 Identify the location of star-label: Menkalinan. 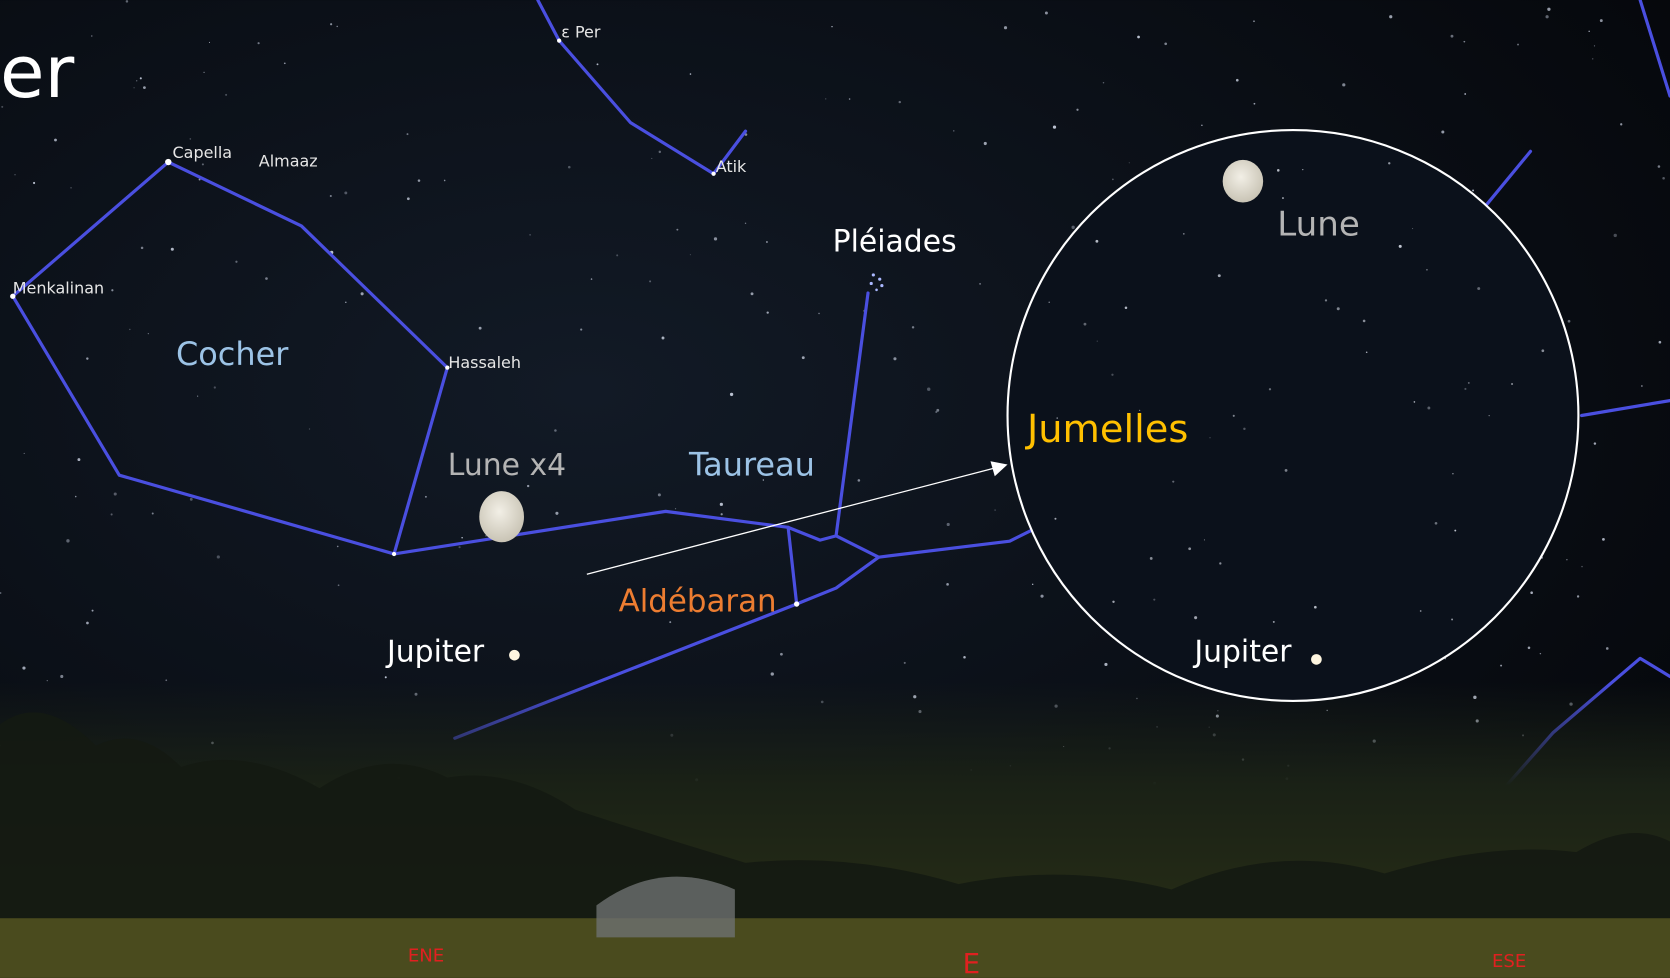
(58, 287).